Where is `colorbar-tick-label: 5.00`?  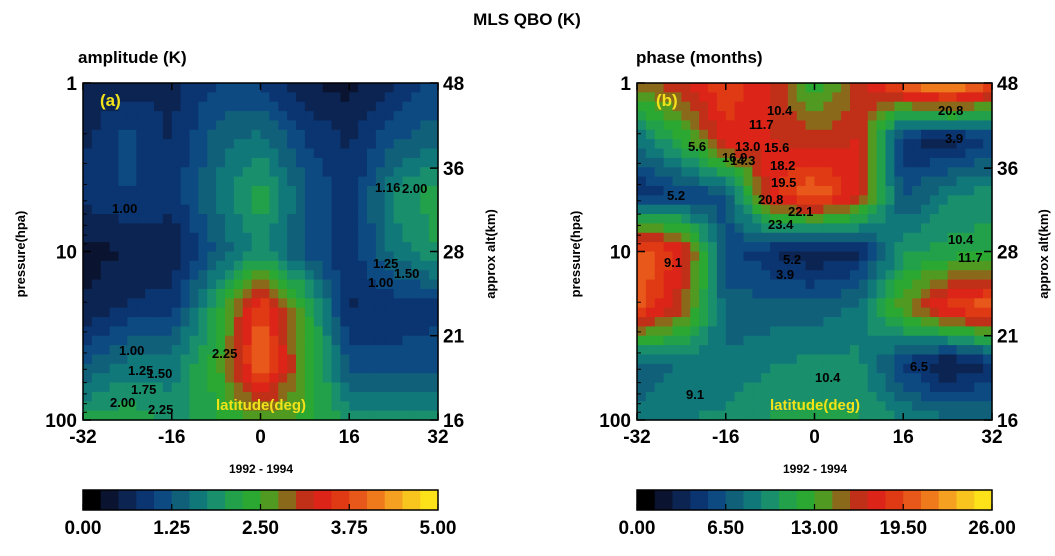 colorbar-tick-label: 5.00 is located at coordinates (438, 528).